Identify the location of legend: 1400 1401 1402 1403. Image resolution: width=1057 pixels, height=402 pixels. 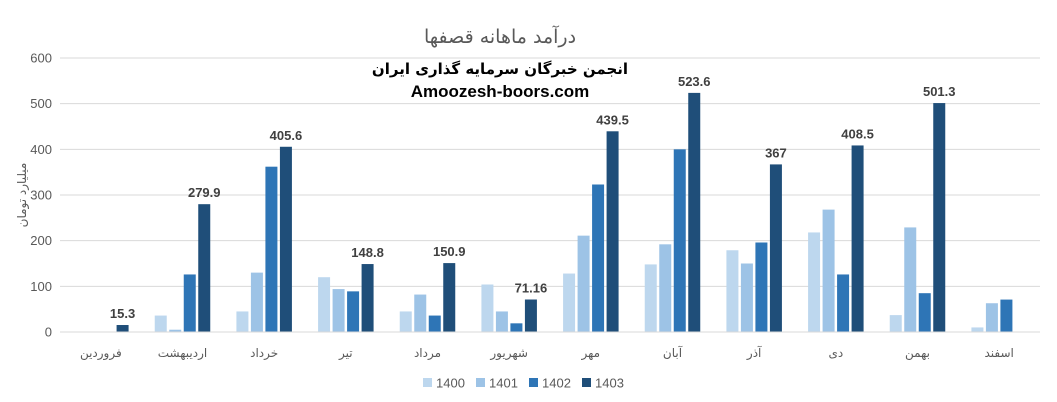
(523, 383).